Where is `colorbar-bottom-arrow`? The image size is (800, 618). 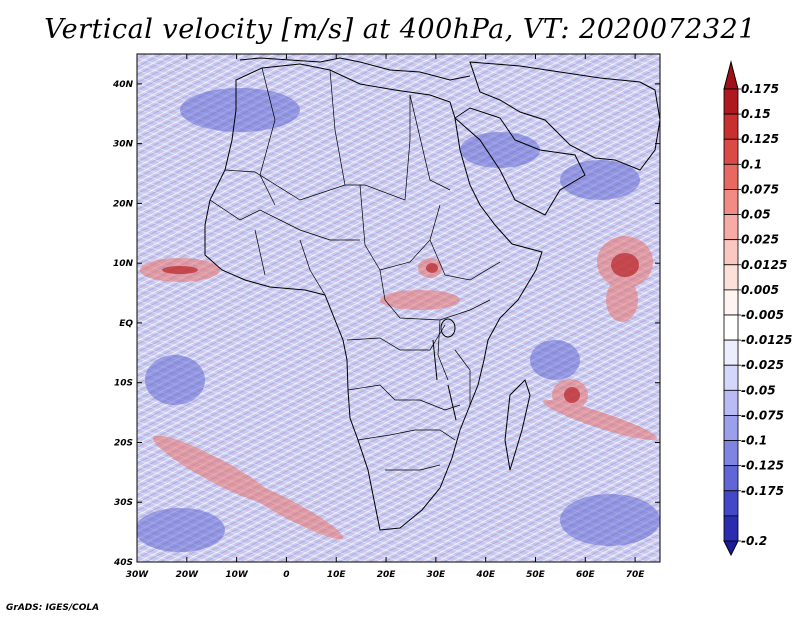 colorbar-bottom-arrow is located at coordinates (731, 548).